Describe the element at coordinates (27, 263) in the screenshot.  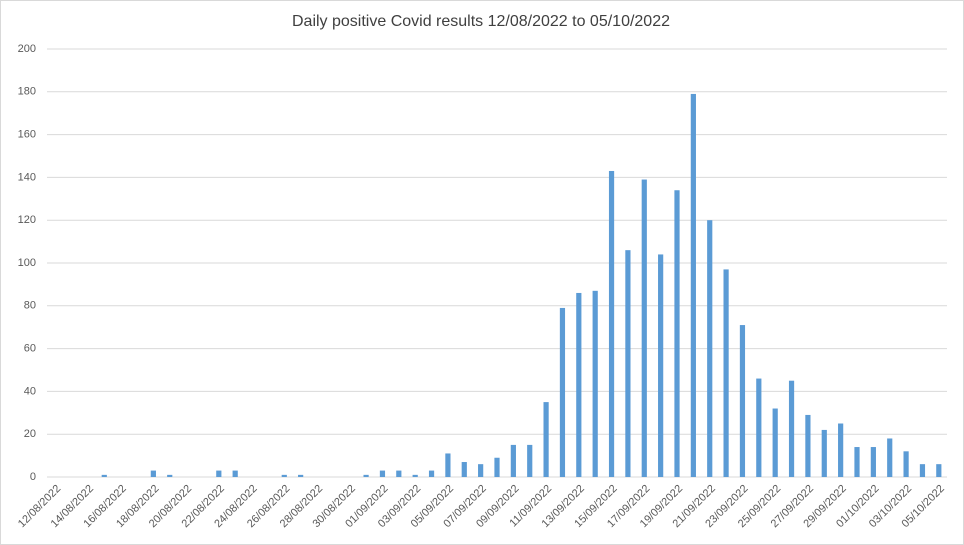
I see `y-tick-label: 100` at that location.